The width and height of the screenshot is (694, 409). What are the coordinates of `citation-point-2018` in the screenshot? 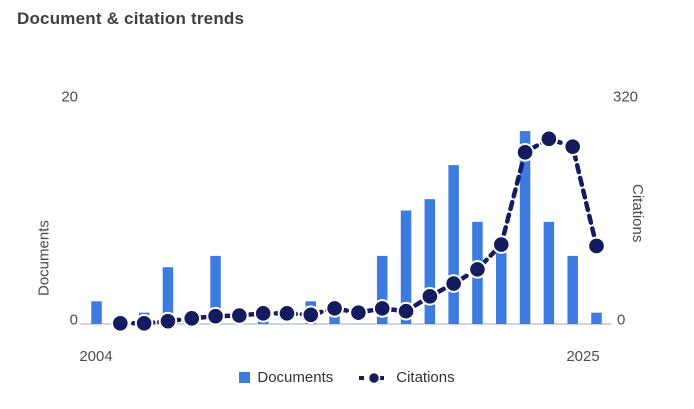 It's located at (430, 296).